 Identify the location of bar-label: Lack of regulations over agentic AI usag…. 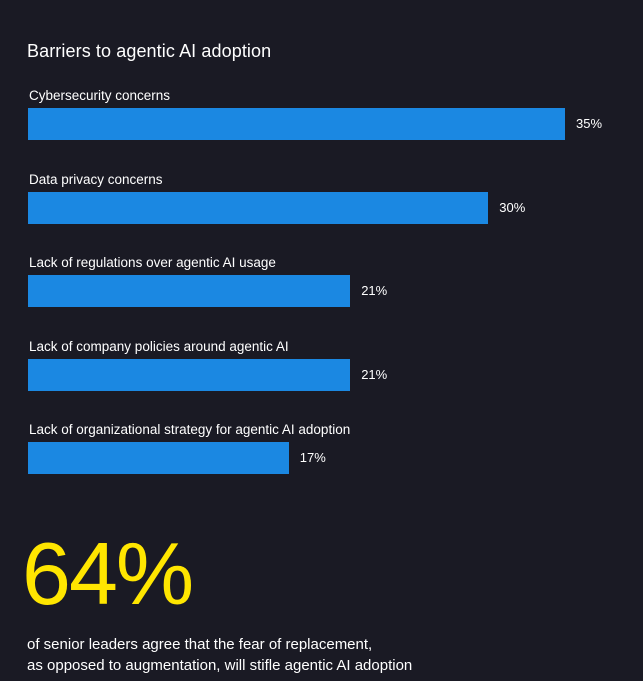
(152, 262).